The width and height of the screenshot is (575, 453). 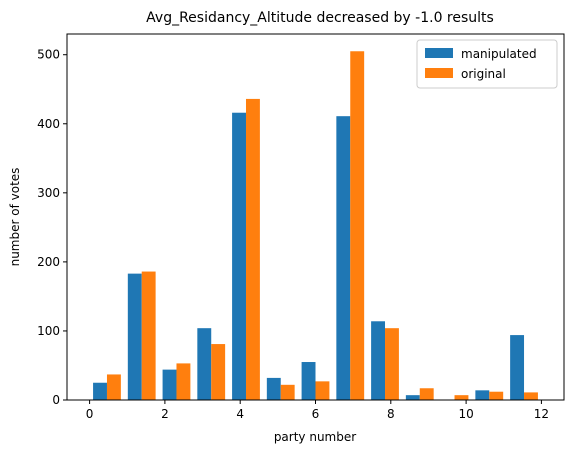 I want to click on y-tick-label: 100, so click(x=48, y=331).